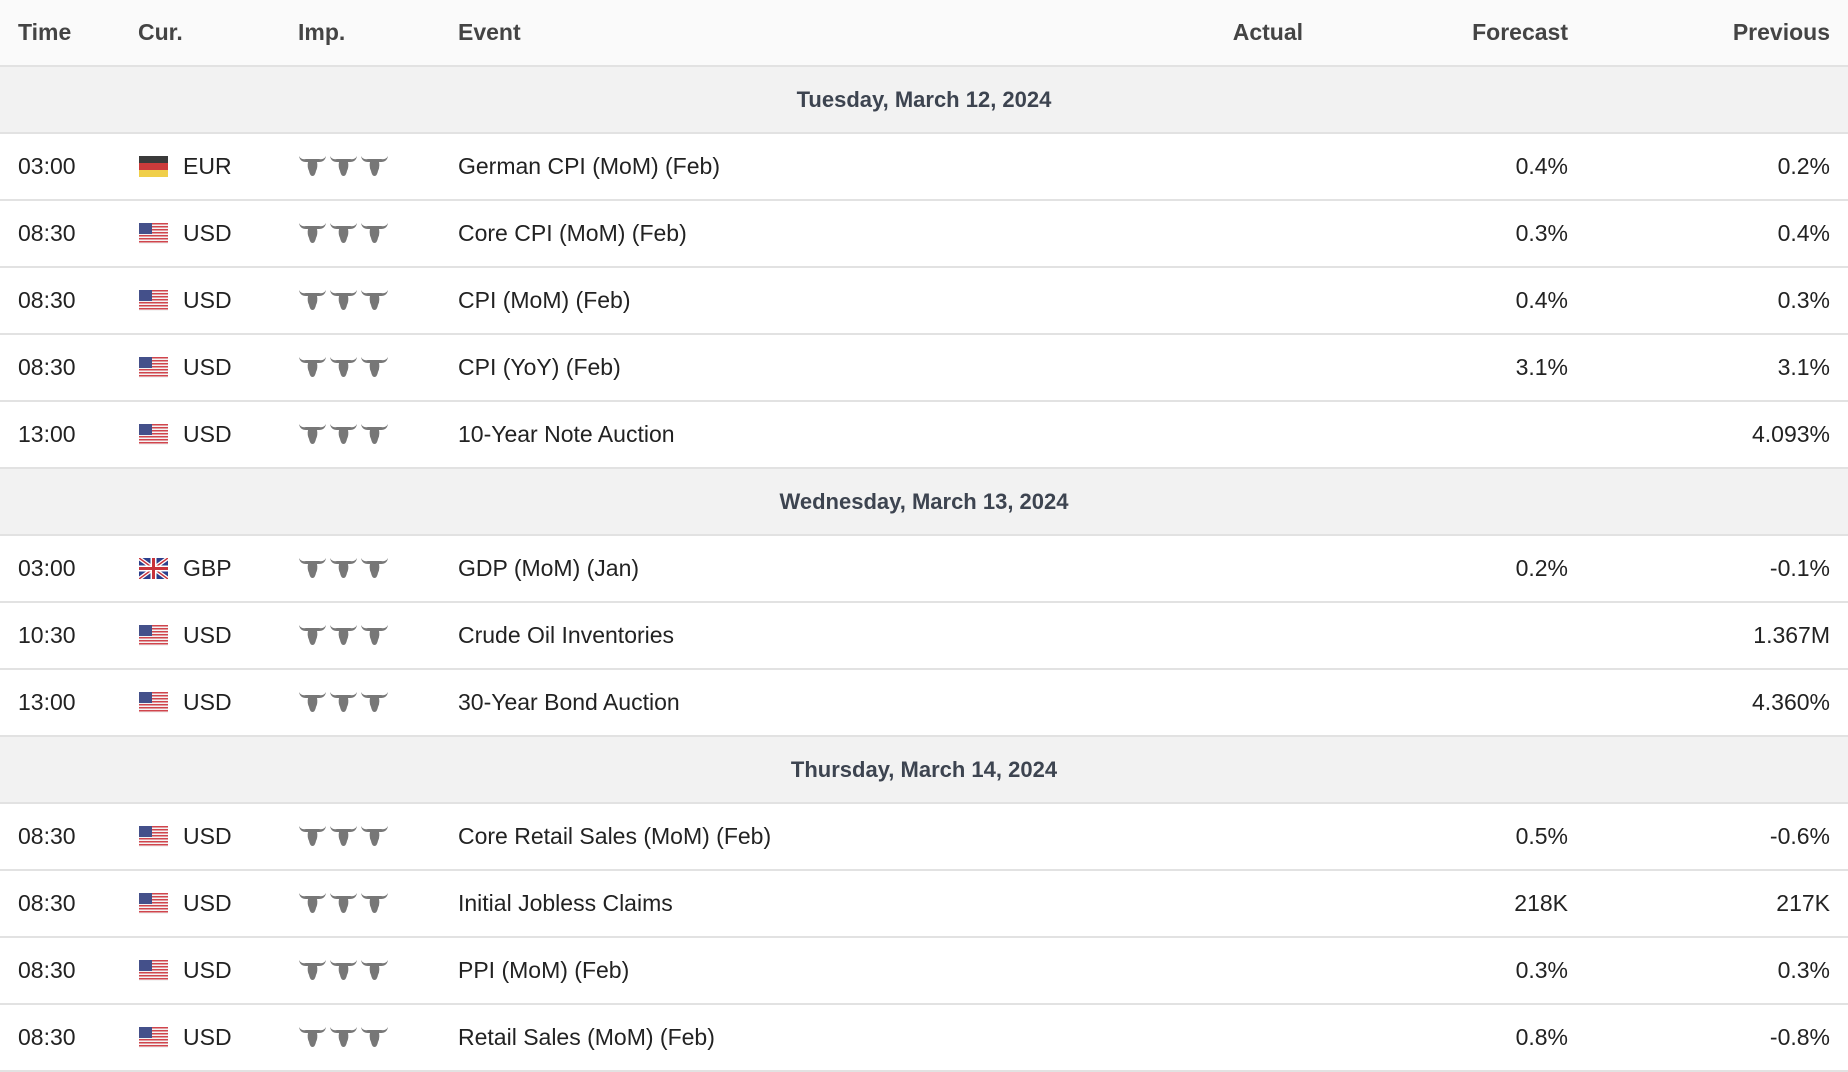 The height and width of the screenshot is (1072, 1848). I want to click on event-row: 08:30 USD CPI (MoM) (Feb) 0.4% 0.3%, so click(924, 301).